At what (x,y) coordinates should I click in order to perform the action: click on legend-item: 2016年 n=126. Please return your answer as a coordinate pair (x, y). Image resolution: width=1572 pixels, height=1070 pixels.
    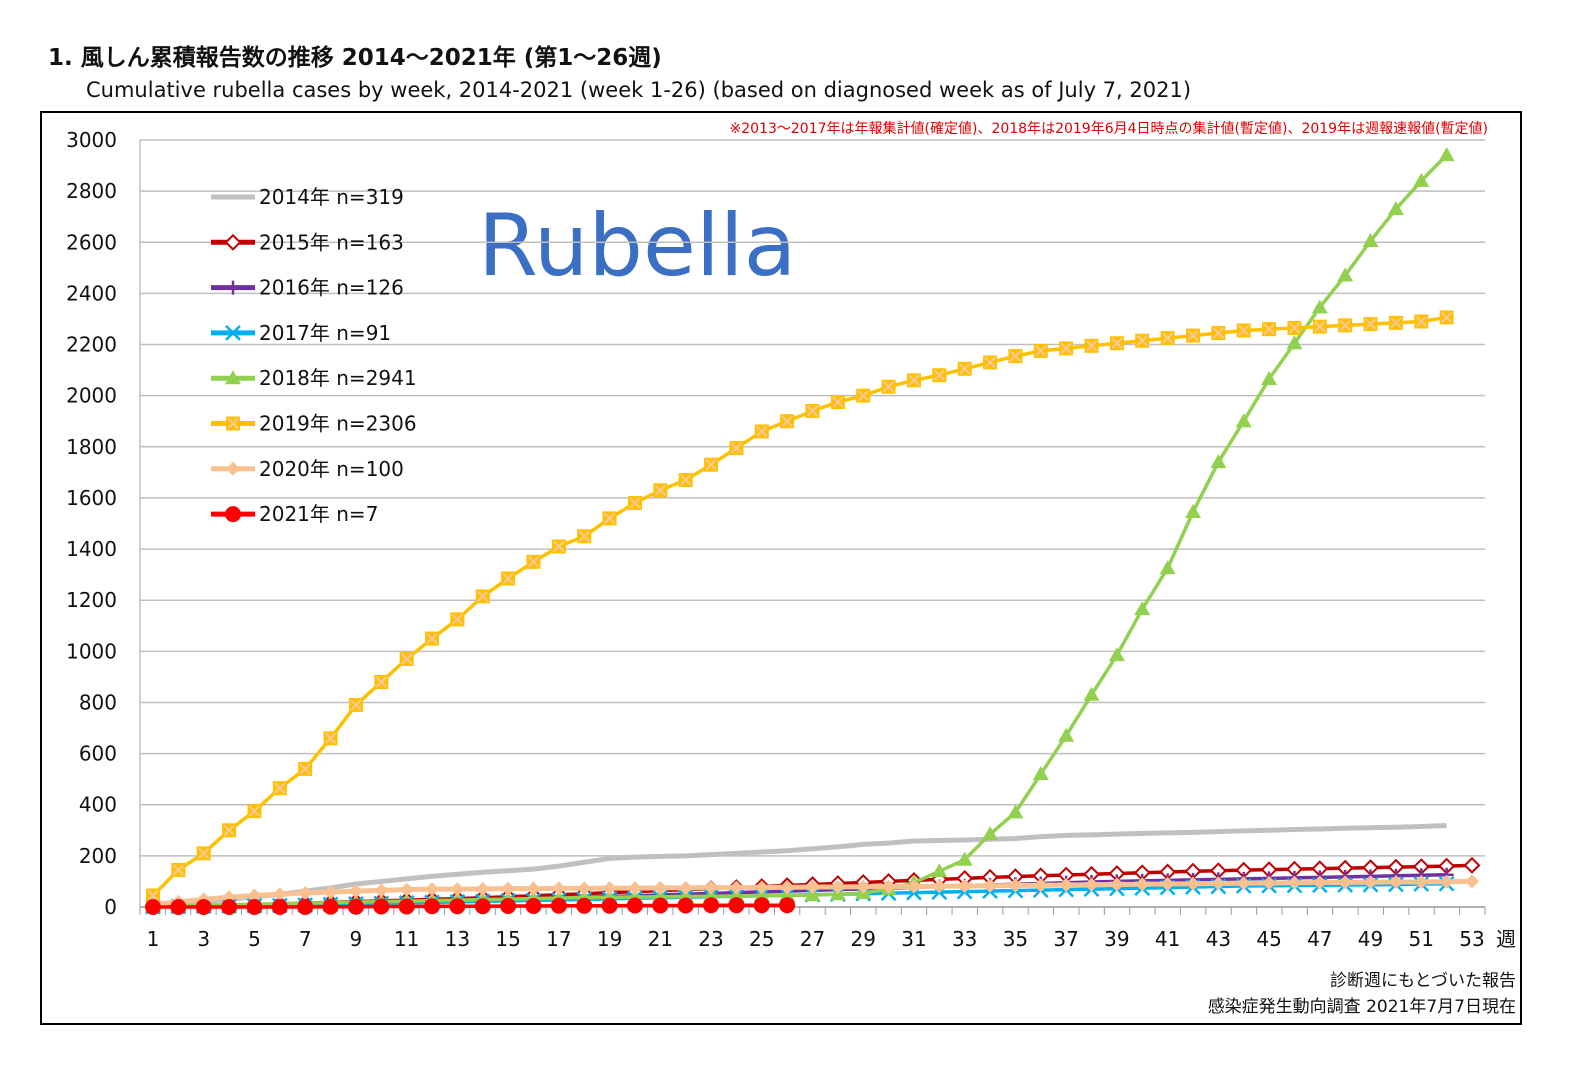
    Looking at the image, I should click on (307, 288).